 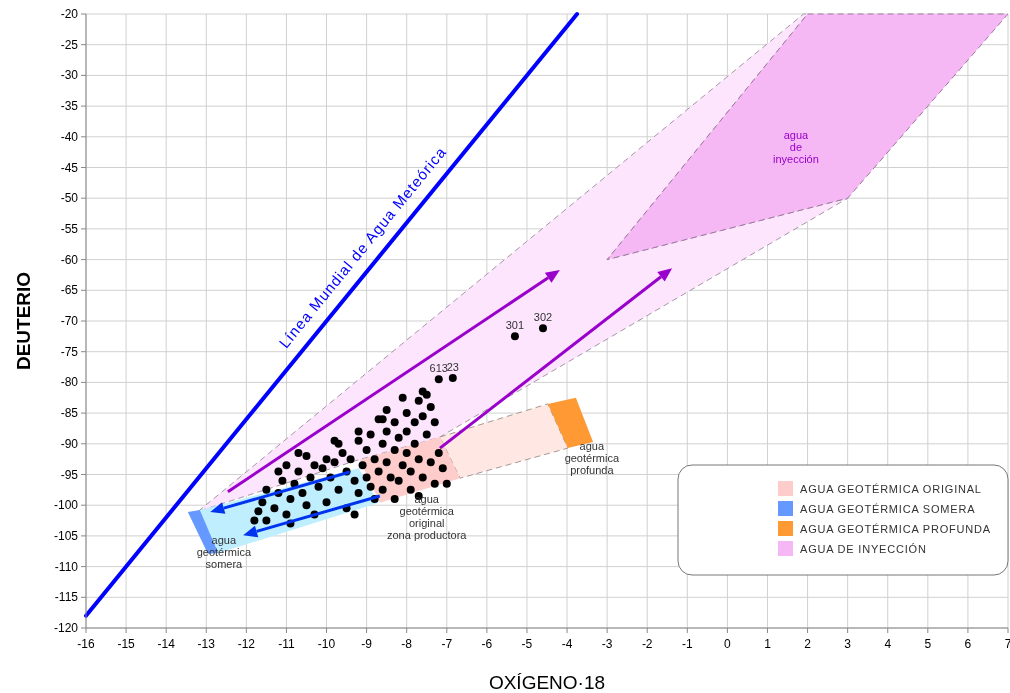 I want to click on legend-label: AGUA GEOTÉRMICA ORIGINAL, so click(x=891, y=489).